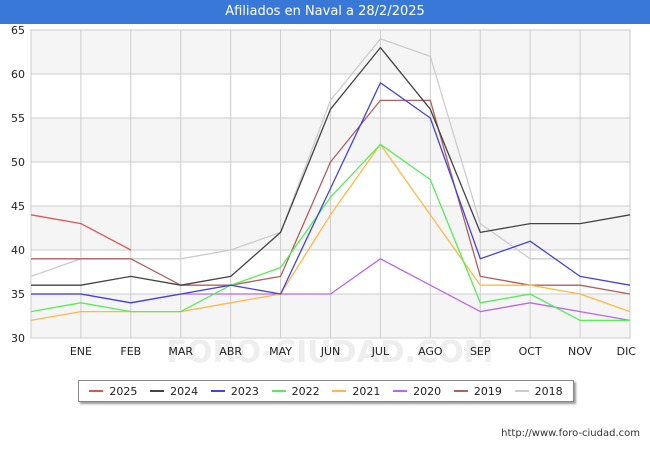  I want to click on footer-url: http://www.foro-ciudad.com, so click(570, 433).